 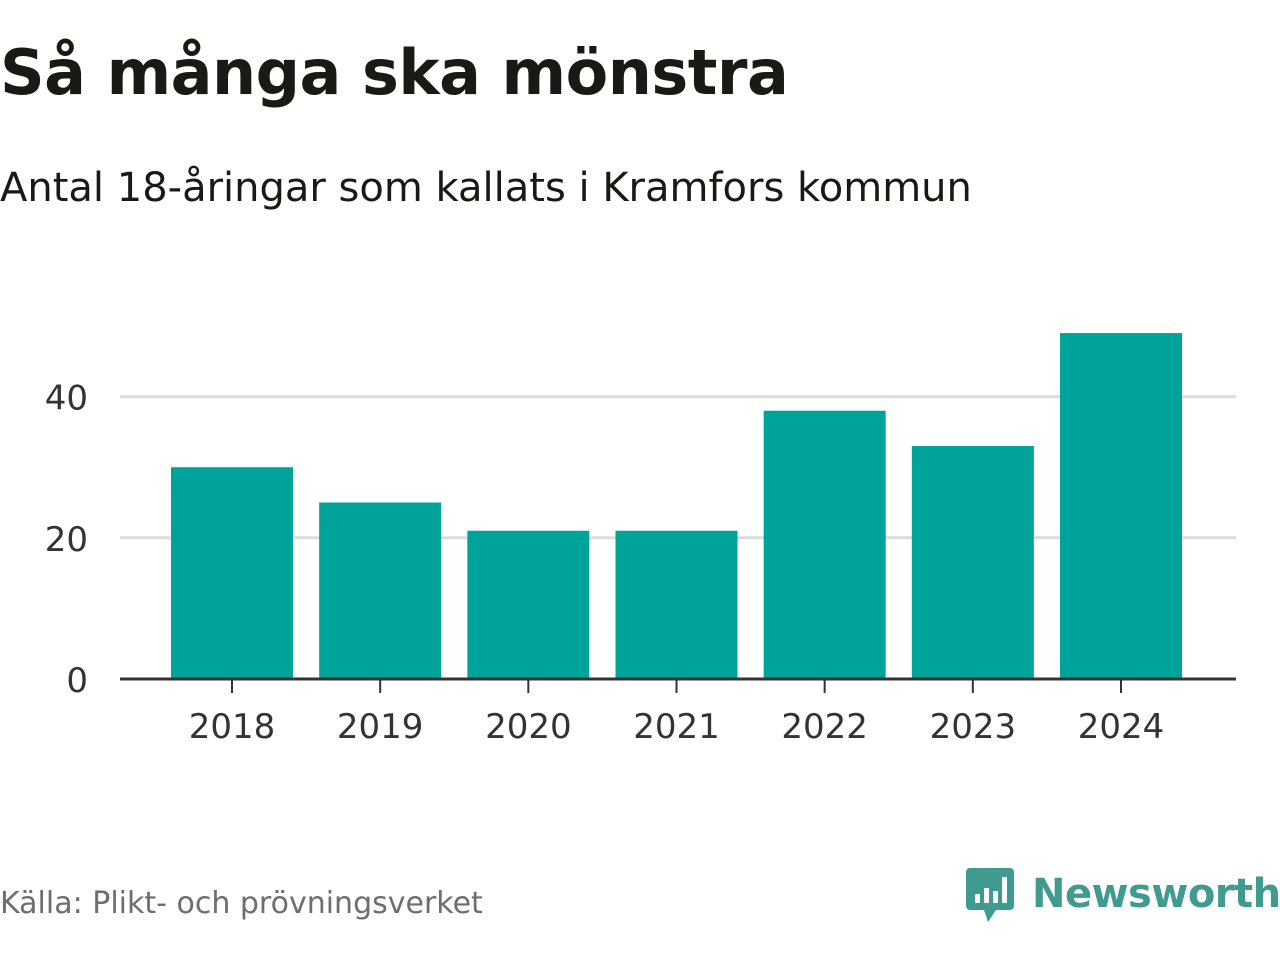 I want to click on y-tick-label: 20, so click(x=66, y=540).